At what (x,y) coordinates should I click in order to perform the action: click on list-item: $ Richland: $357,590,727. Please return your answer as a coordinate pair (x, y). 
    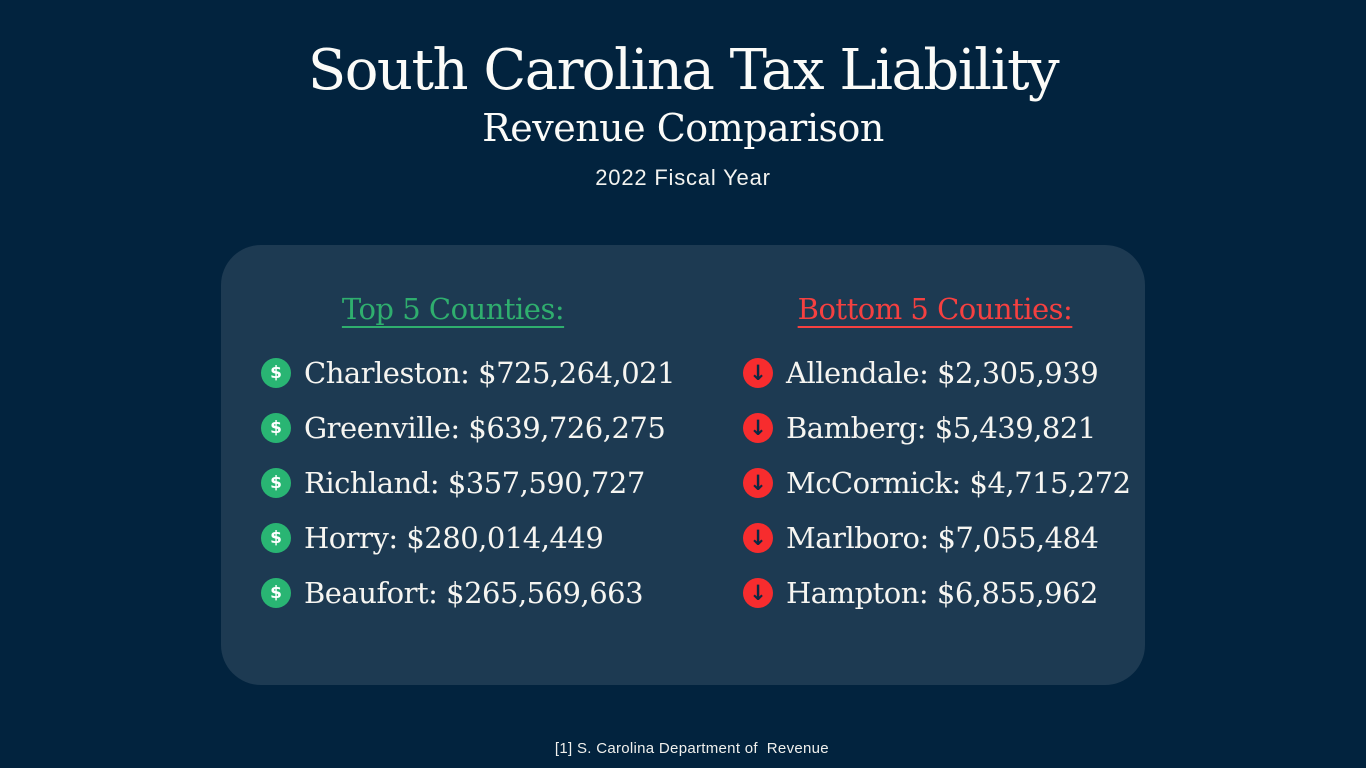
    Looking at the image, I should click on (502, 483).